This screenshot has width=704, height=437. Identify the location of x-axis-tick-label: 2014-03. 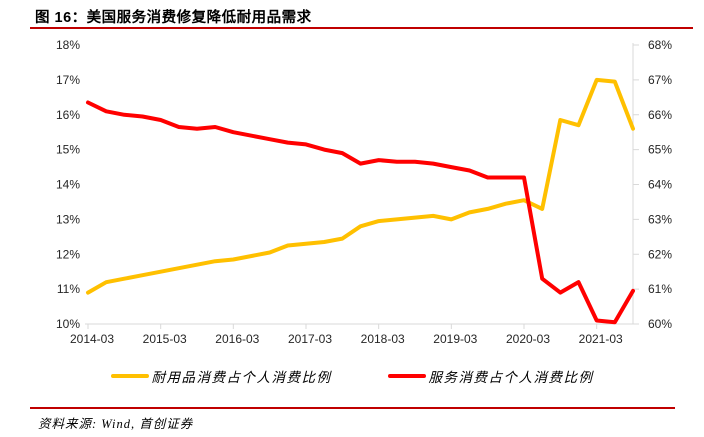
(92, 339).